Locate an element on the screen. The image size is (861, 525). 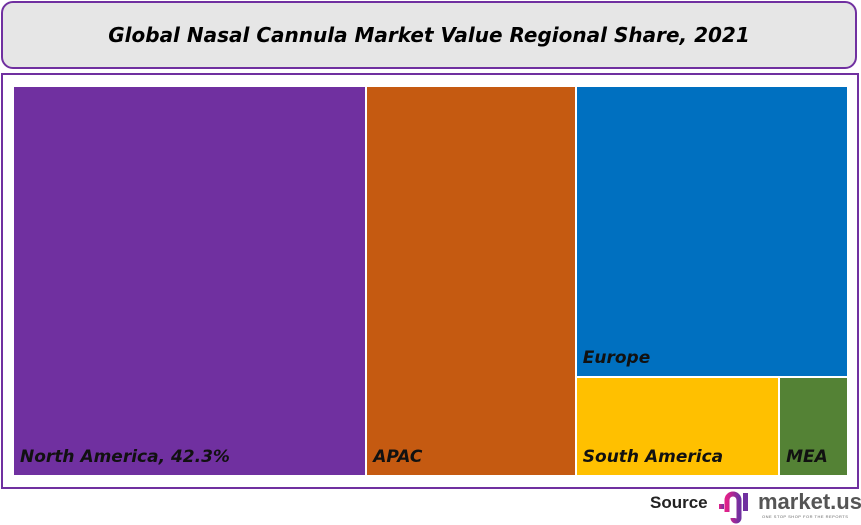
market-us-logo: market.us ONE STOP SHOP FOR THE REPORTS is located at coordinates (789, 507).